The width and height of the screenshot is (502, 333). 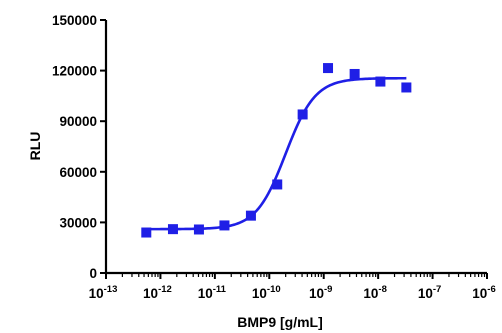 I want to click on x-tick-label: 10⁻⁶, so click(x=483, y=292).